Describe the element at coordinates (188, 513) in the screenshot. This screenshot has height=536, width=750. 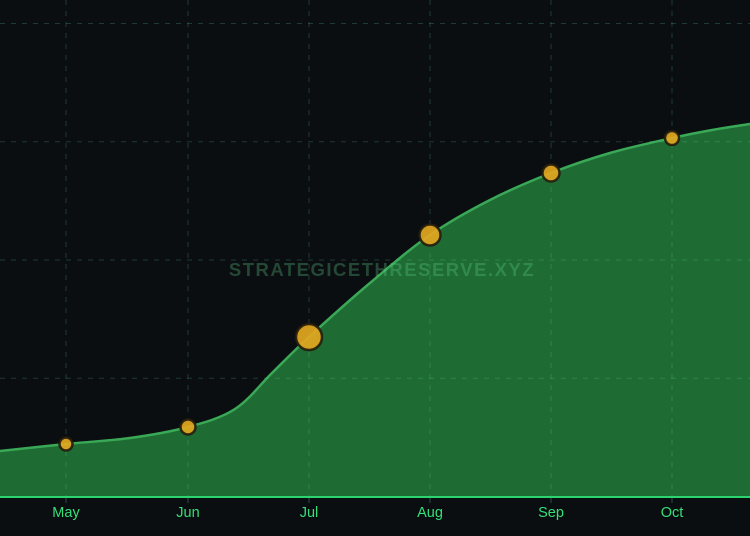
I see `x-axis-label-jun: Jun` at that location.